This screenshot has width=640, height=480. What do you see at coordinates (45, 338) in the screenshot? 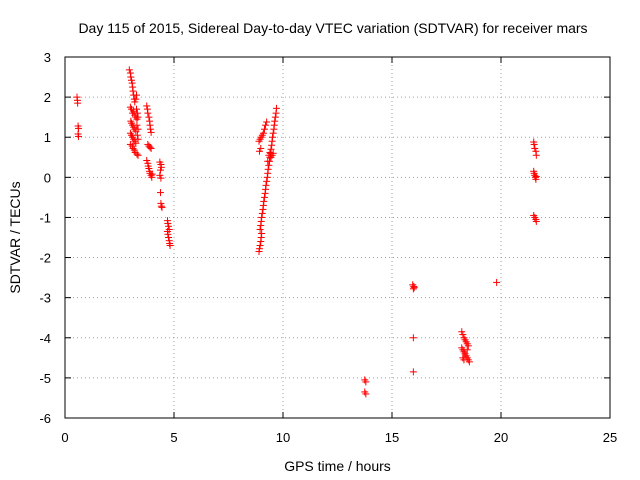
I see `y-tick-label: -4` at bounding box center [45, 338].